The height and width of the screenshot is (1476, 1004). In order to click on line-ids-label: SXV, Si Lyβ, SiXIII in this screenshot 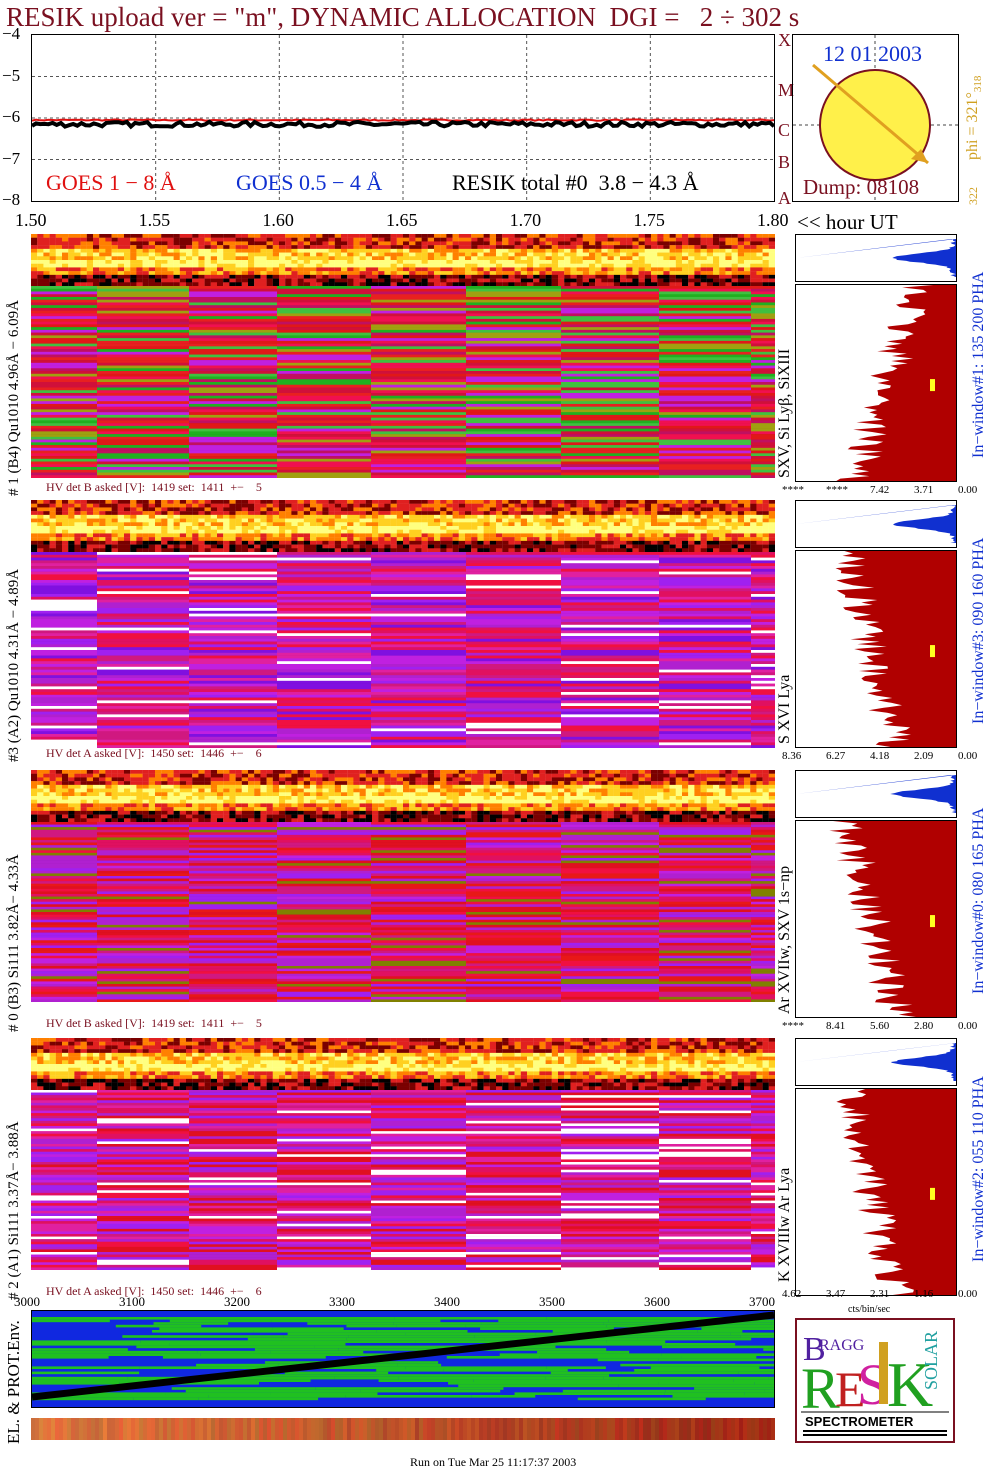, I will do `click(784, 413)`.